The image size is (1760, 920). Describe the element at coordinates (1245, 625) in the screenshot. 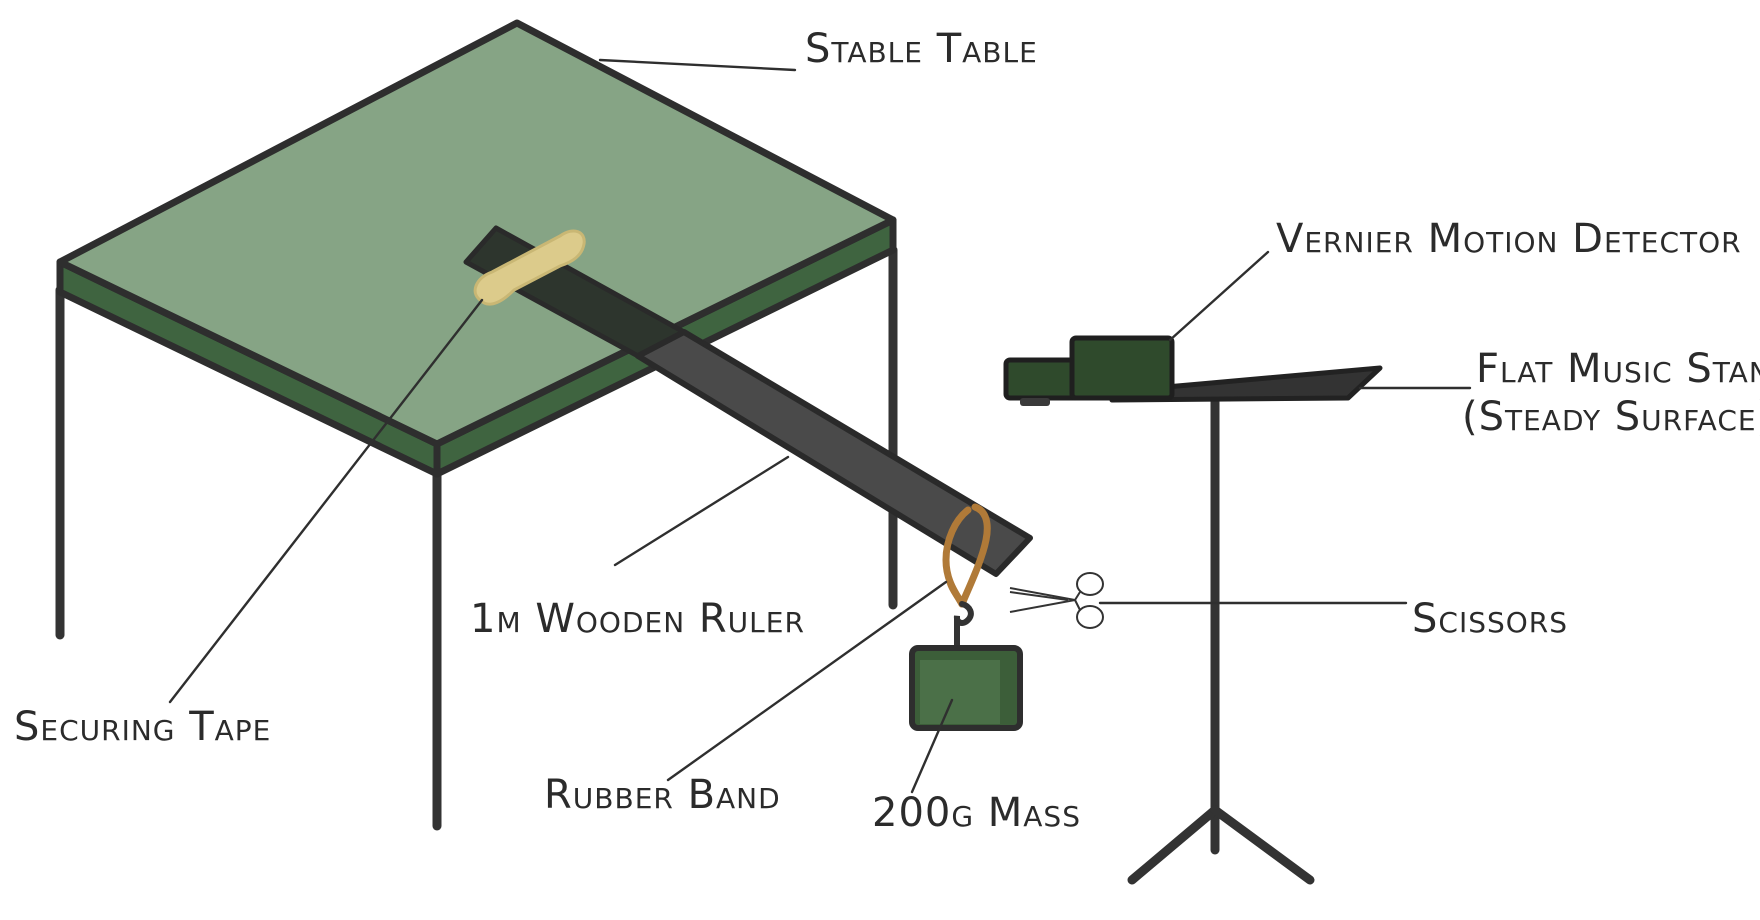

I see `music-stand` at that location.